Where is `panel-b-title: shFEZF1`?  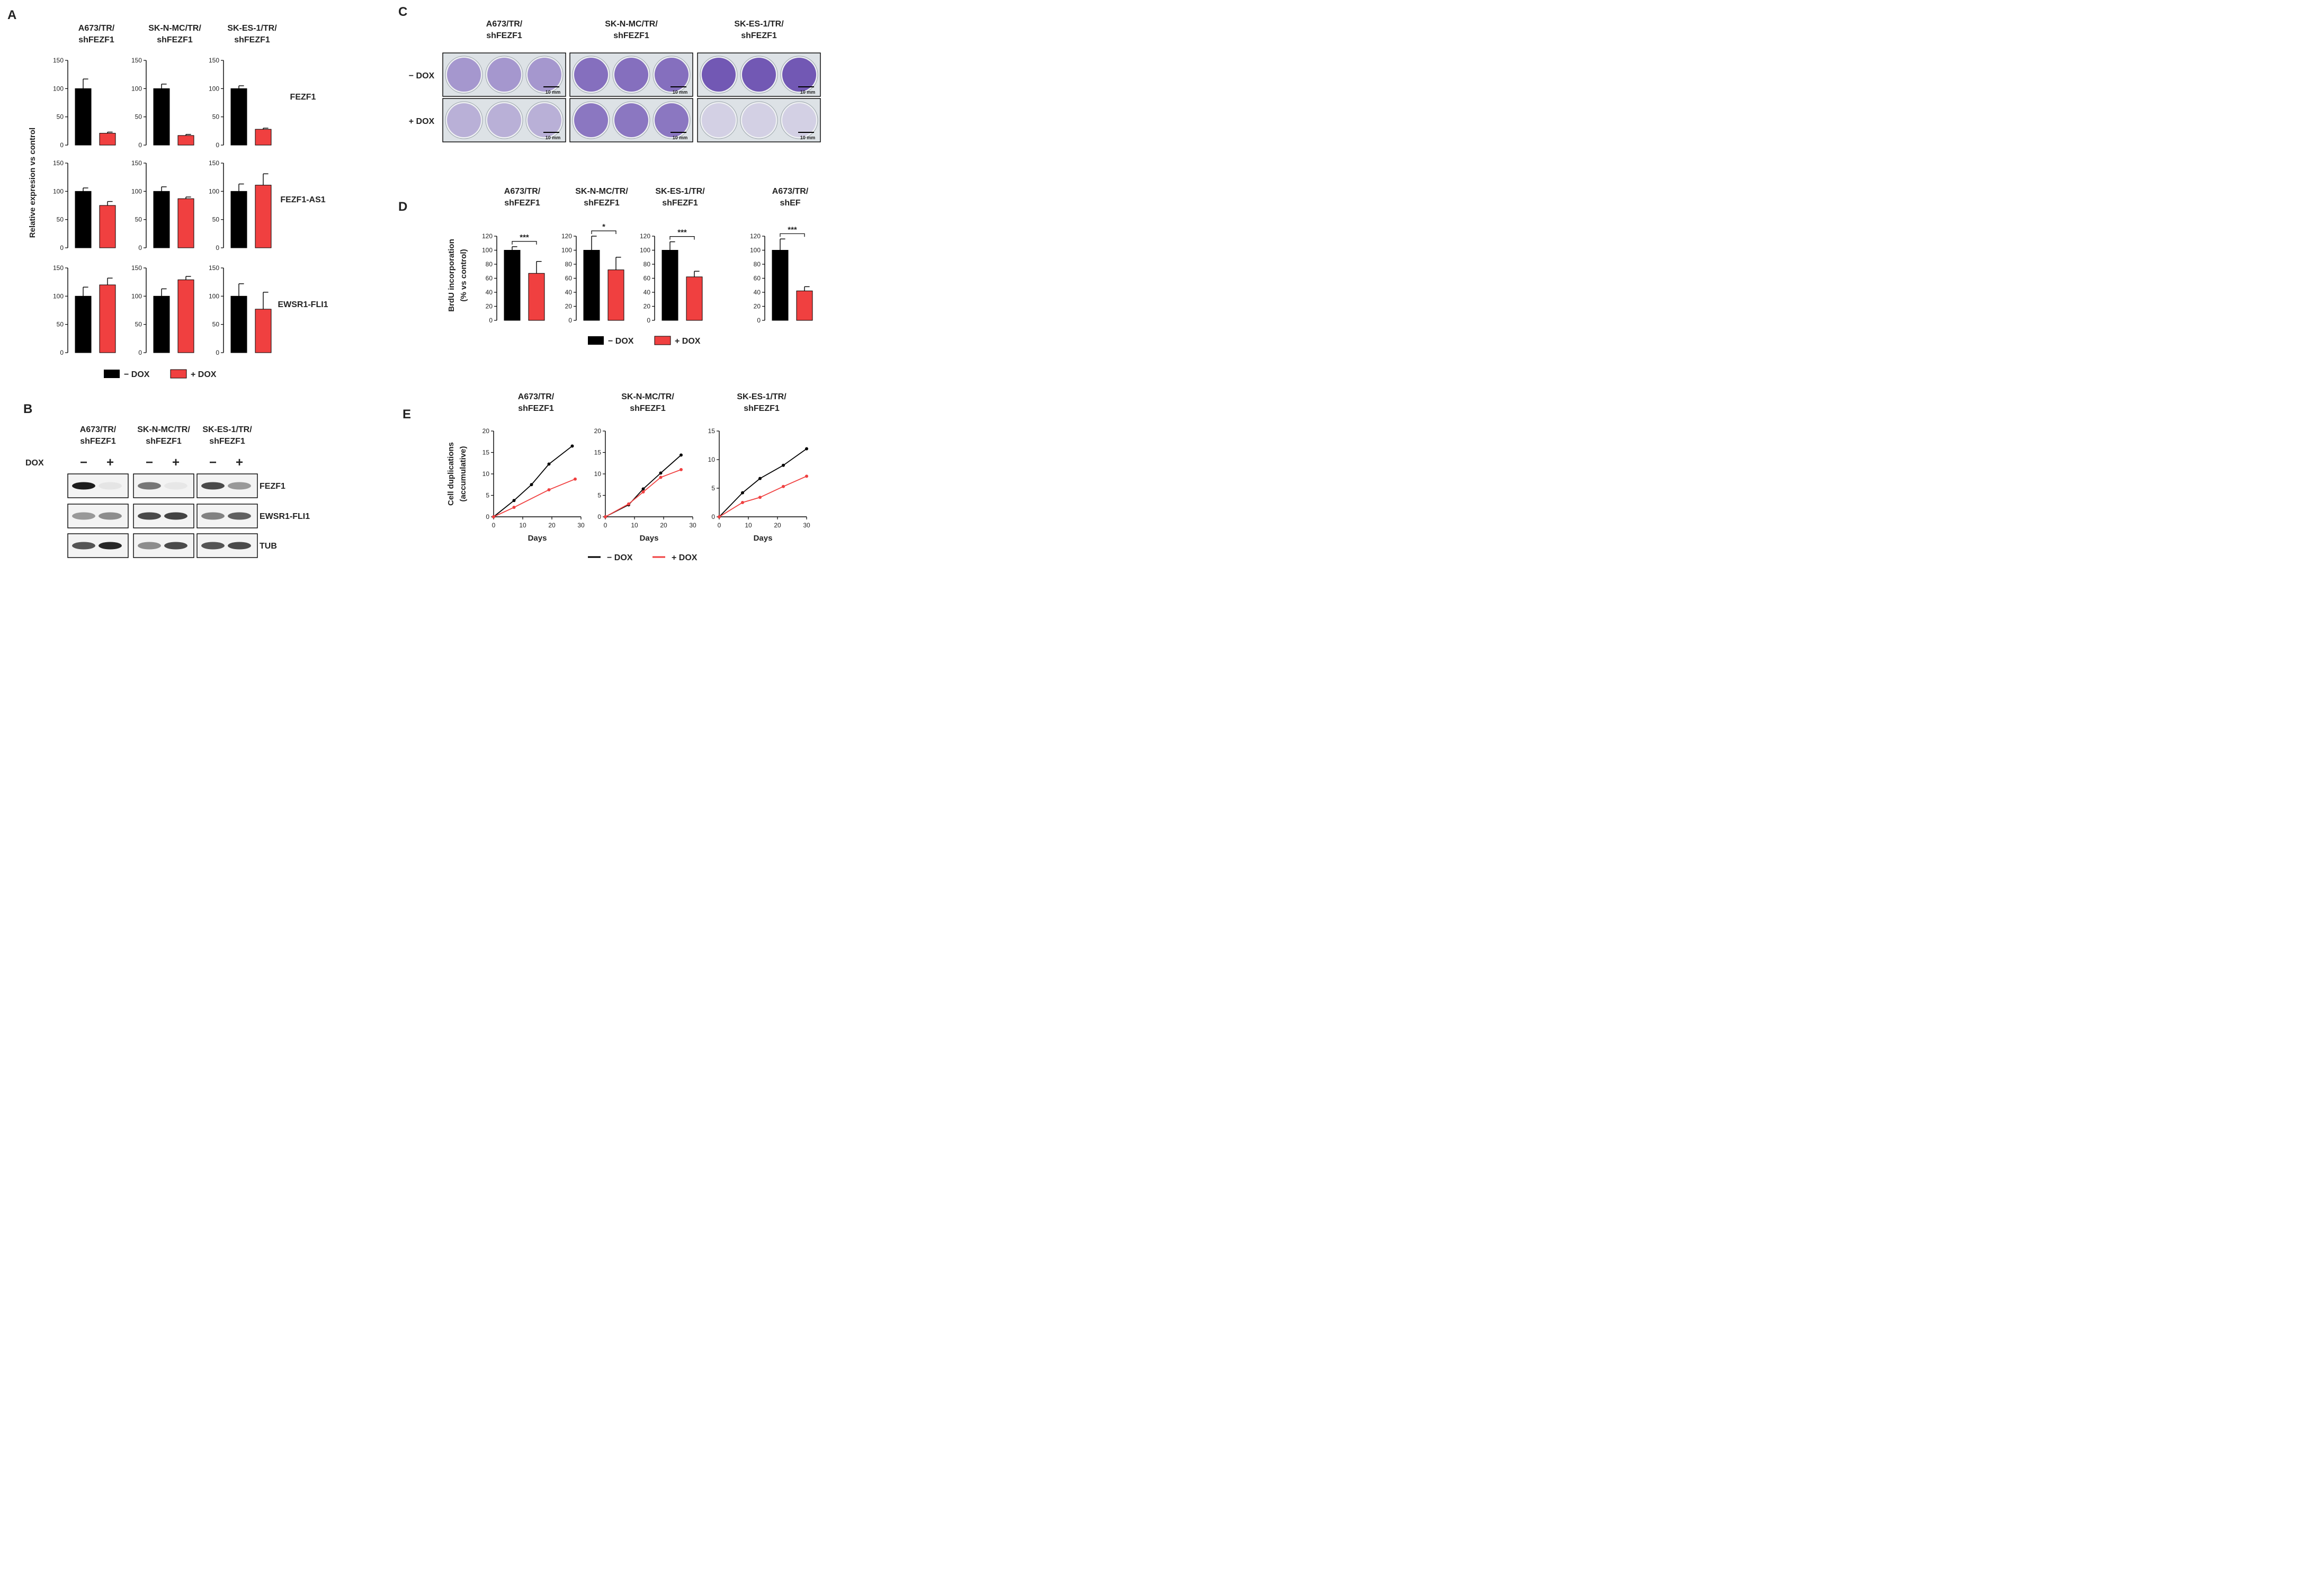
panel-b-title: shFEZF1 is located at coordinates (164, 441).